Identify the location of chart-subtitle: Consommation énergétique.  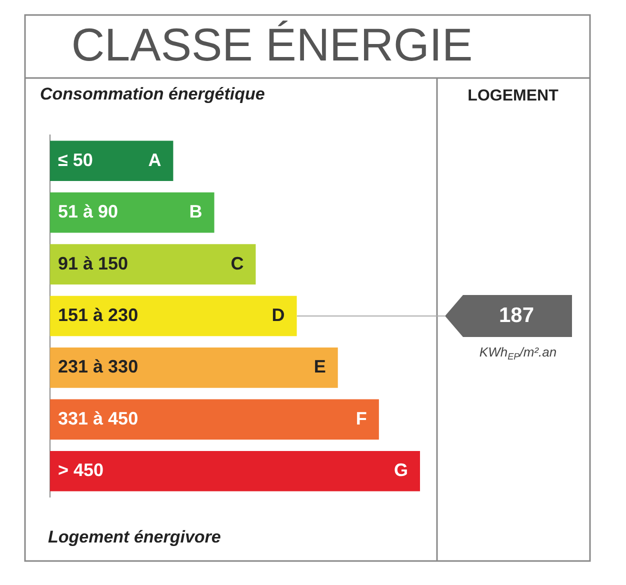
(152, 94).